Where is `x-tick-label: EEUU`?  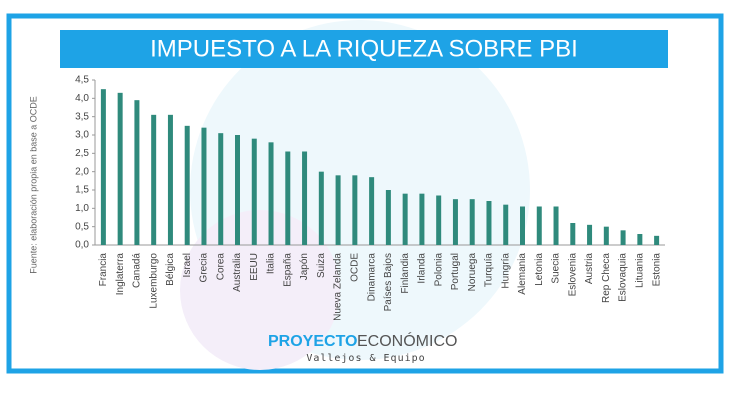
x-tick-label: EEUU is located at coordinates (254, 267).